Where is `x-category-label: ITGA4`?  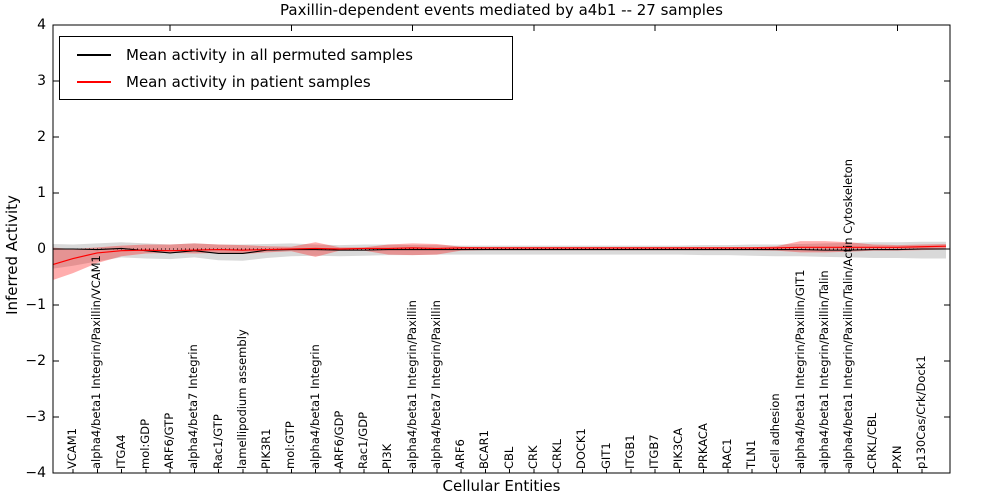 x-category-label: ITGA4 is located at coordinates (120, 451).